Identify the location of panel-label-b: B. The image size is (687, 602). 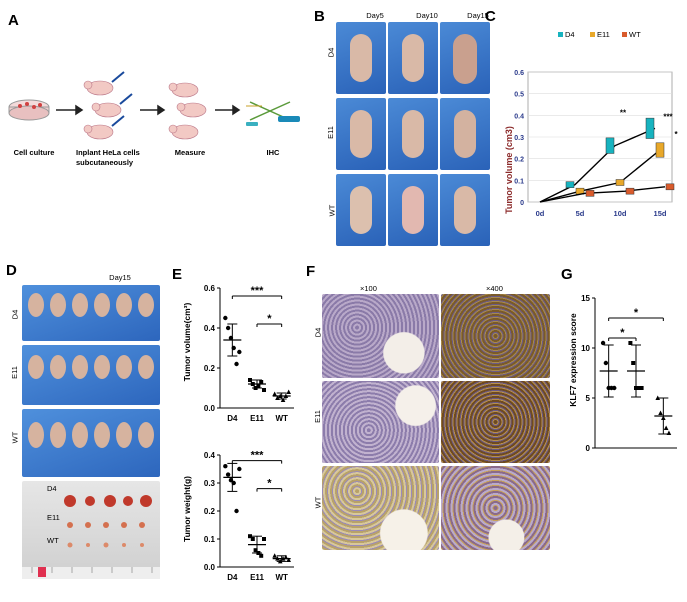
(319, 16).